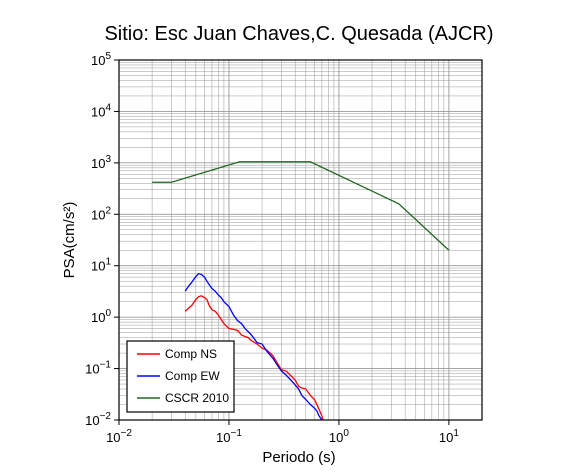 This screenshot has width=586, height=475. Describe the element at coordinates (192, 376) in the screenshot. I see `legend-label: Comp EW` at that location.